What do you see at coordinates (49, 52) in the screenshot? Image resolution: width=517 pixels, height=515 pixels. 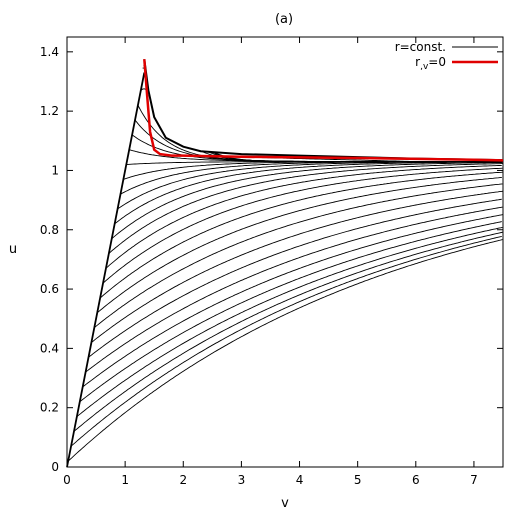 I see `y-tick-label: 1.4` at bounding box center [49, 52].